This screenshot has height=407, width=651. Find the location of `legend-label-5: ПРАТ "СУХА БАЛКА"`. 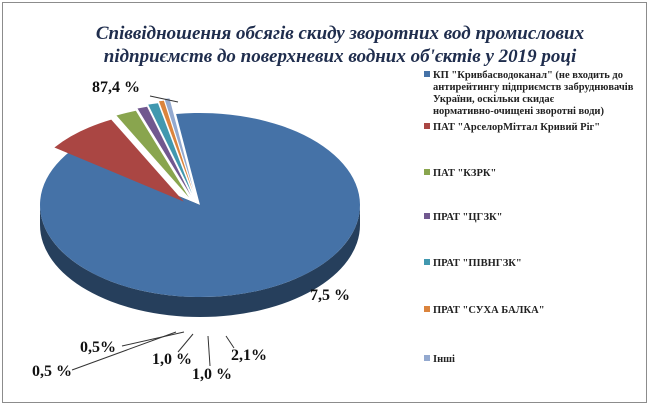

legend-label-5: ПРАТ "СУХА БАЛКА" is located at coordinates (489, 310).